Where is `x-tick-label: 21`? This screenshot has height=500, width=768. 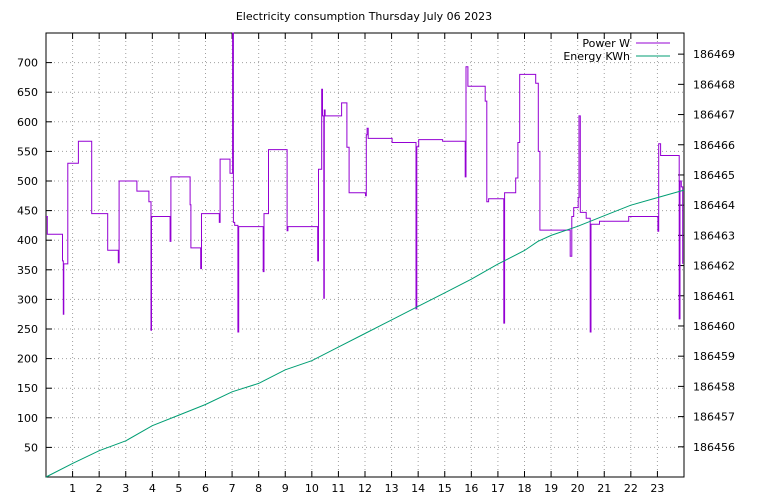
x-tick-label: 21 is located at coordinates (604, 488).